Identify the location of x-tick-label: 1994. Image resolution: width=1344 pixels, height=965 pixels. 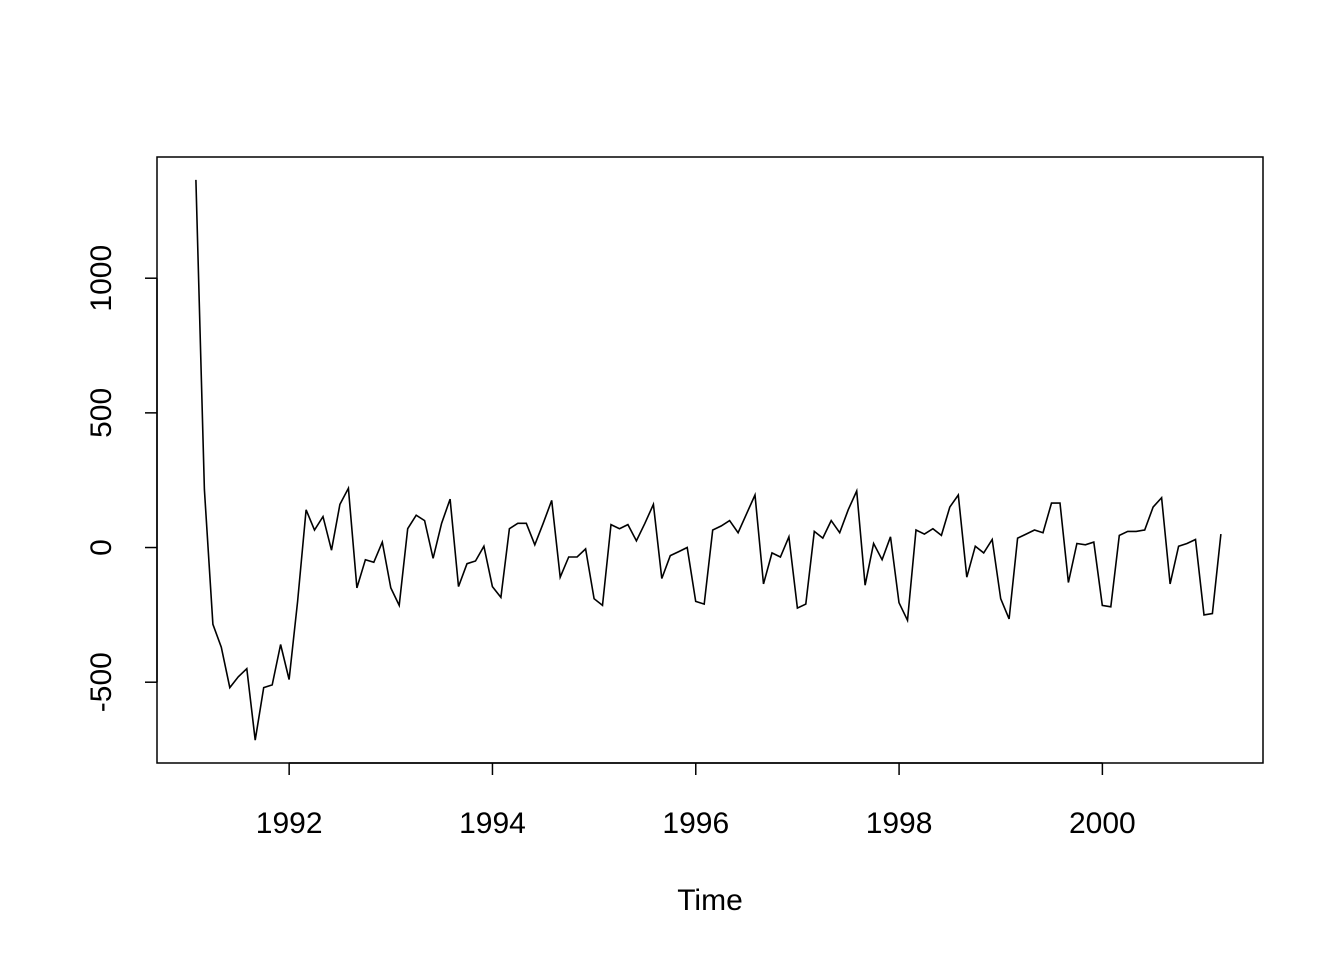
(492, 823).